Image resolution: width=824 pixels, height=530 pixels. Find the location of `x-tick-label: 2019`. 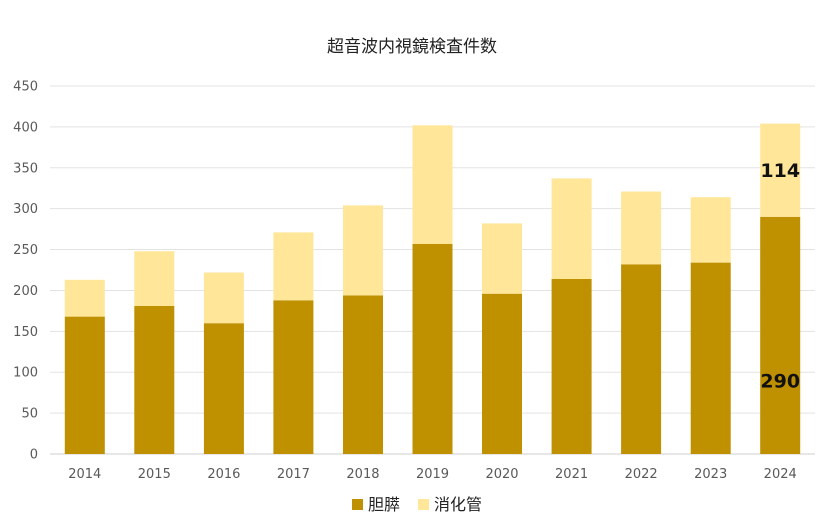

x-tick-label: 2019 is located at coordinates (432, 474).